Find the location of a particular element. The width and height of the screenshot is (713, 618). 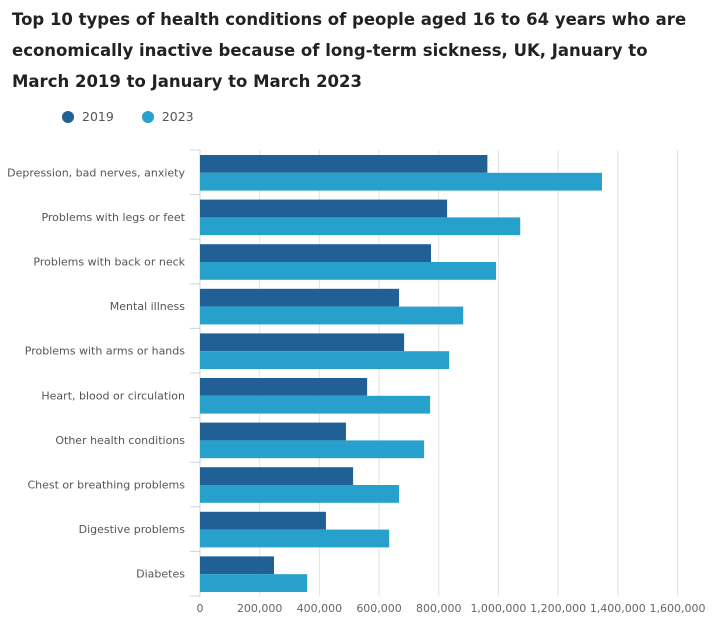

category-label: Problems with legs or feet is located at coordinates (113, 217).